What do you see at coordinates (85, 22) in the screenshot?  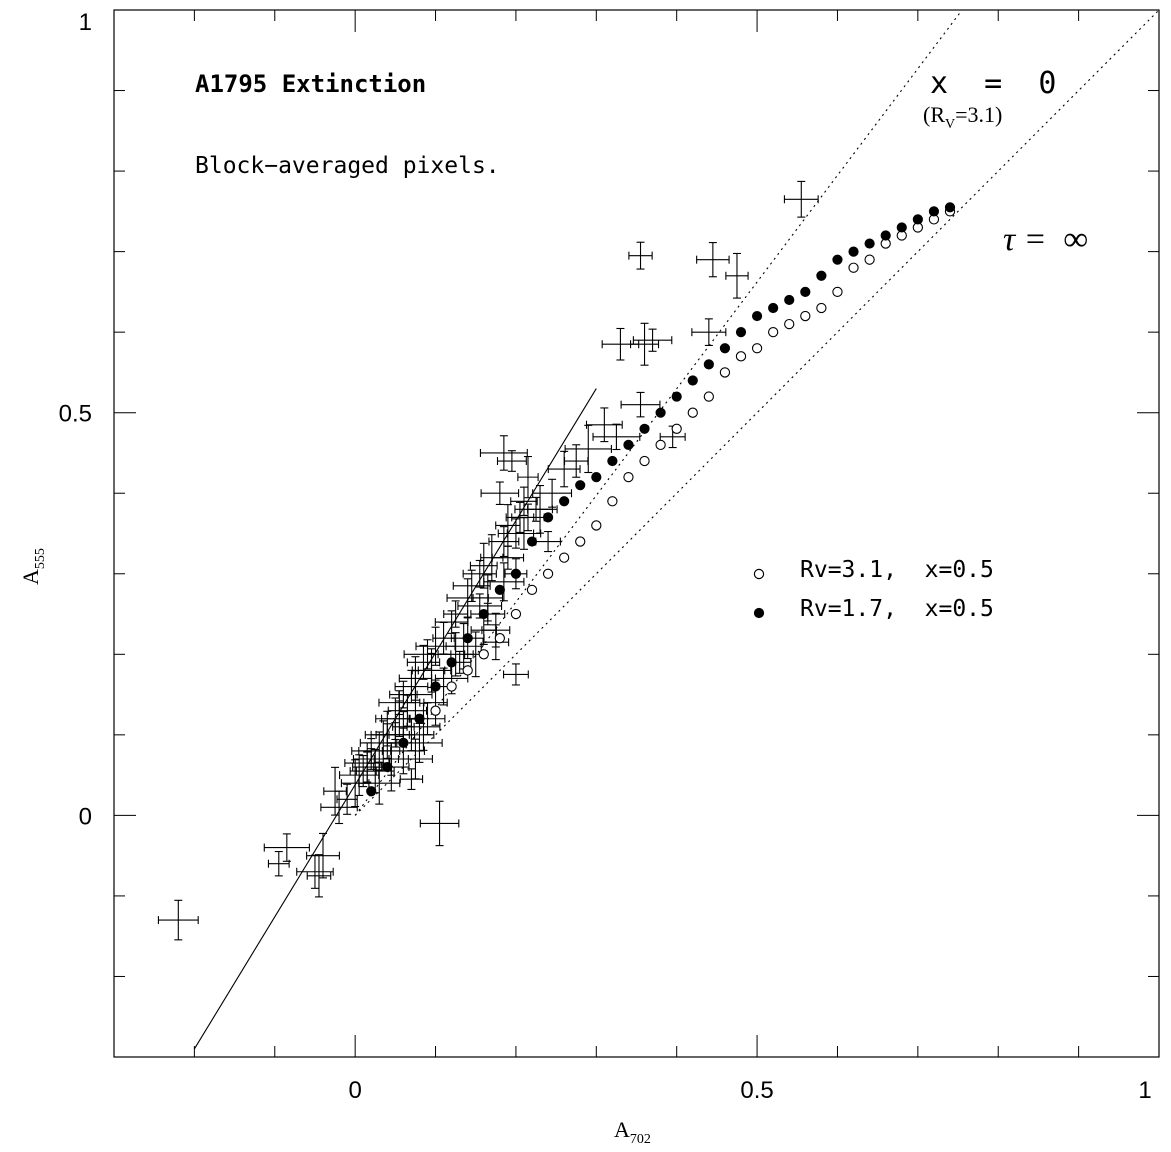 I see `y-tick-label: 1` at bounding box center [85, 22].